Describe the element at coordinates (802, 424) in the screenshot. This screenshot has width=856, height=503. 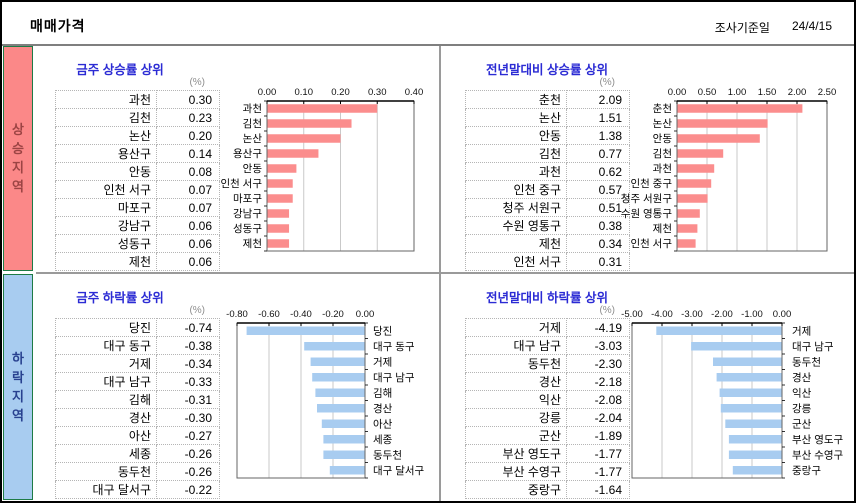
I see `category-label: 군산` at that location.